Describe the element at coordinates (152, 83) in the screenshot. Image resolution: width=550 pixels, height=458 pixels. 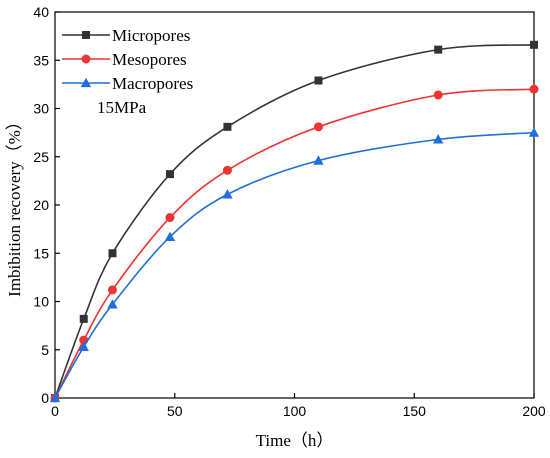
I see `legend-label: Macropores` at that location.